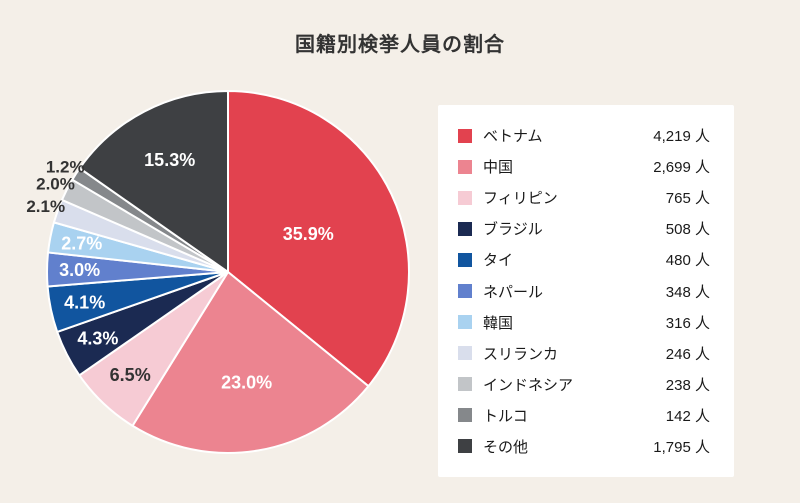  What do you see at coordinates (513, 230) in the screenshot?
I see `legend-label: ブラジル` at bounding box center [513, 230].